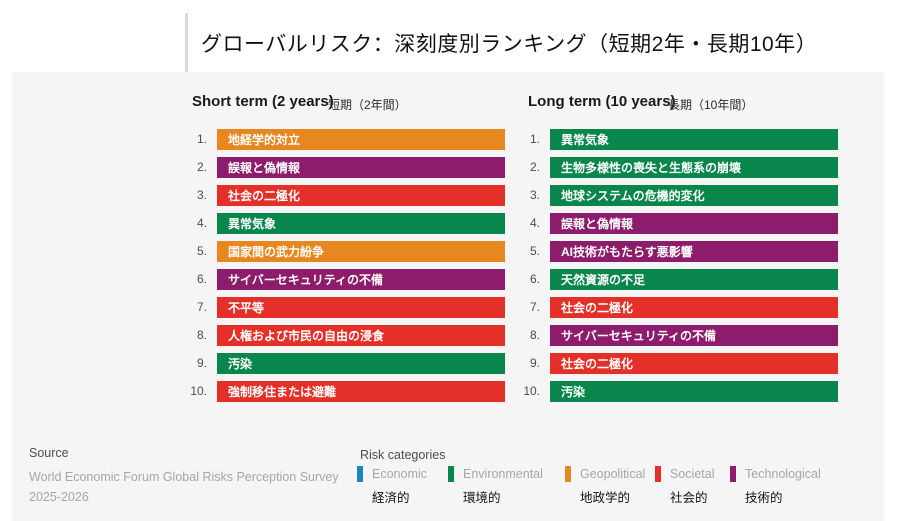  What do you see at coordinates (403, 455) in the screenshot?
I see `legend-title: Risk categories` at bounding box center [403, 455].